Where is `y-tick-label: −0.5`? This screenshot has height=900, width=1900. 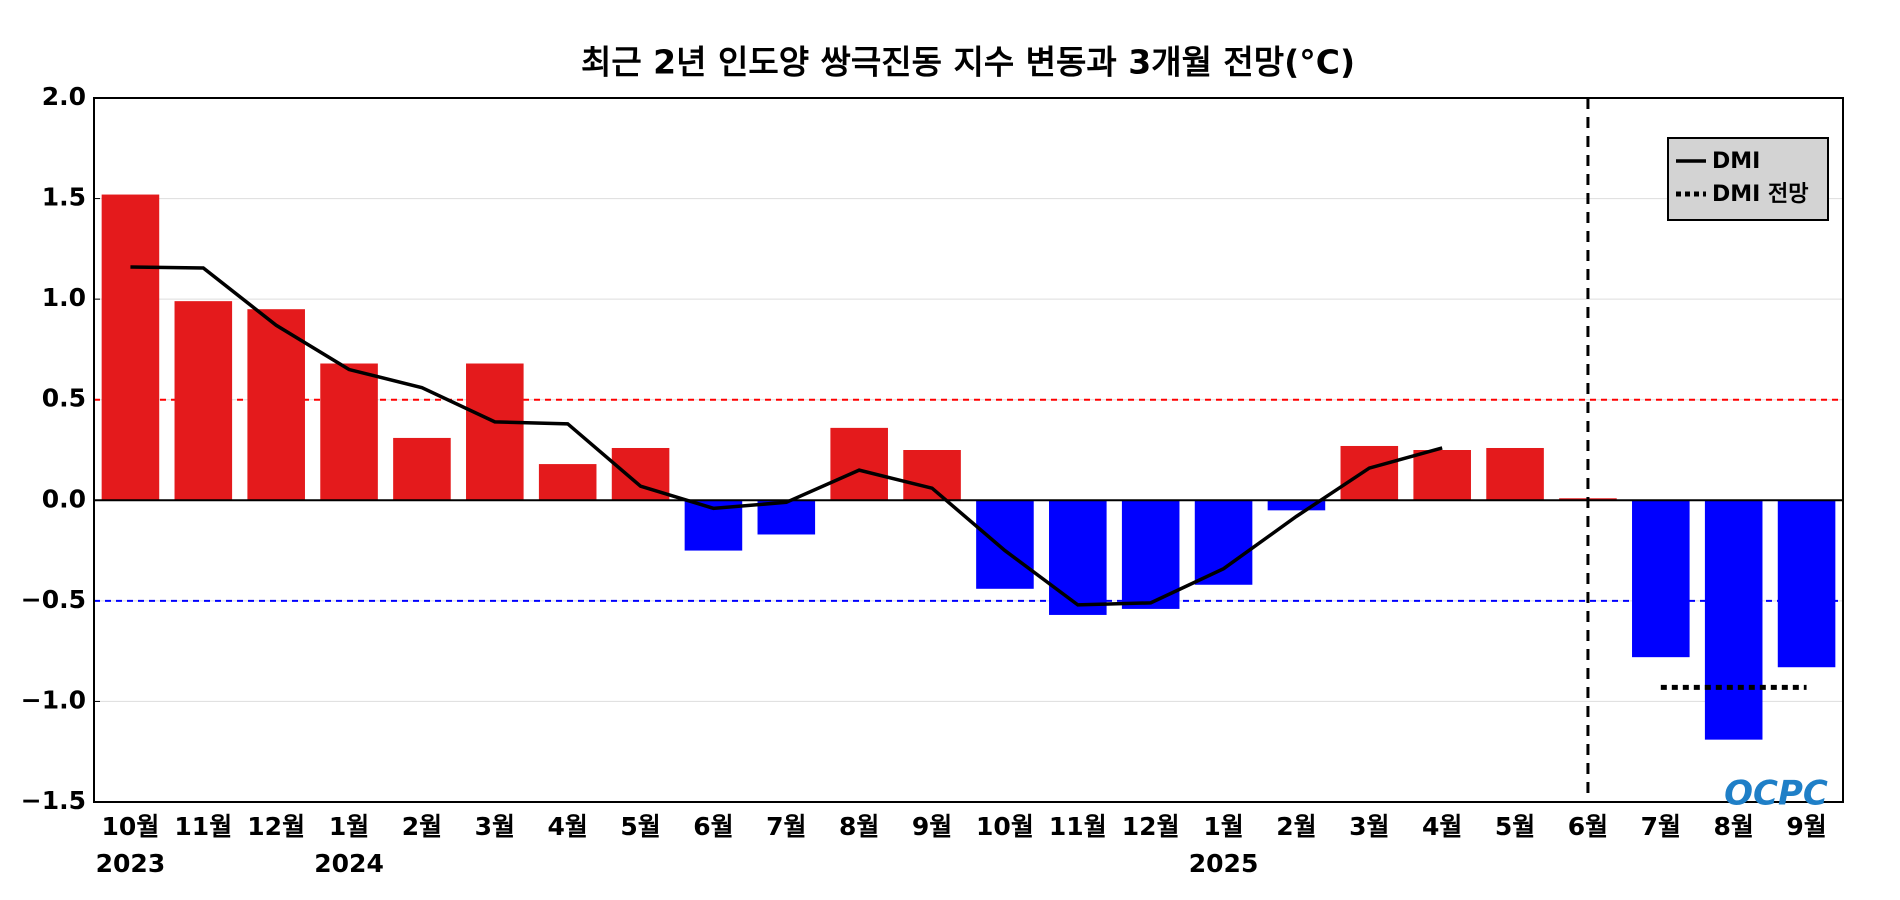
y-tick-label: −0.5 is located at coordinates (53, 599).